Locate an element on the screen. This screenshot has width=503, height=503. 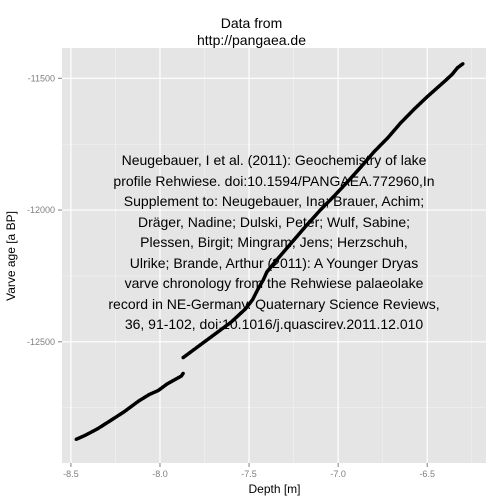
x-tick-label: -8.5 is located at coordinates (71, 474).